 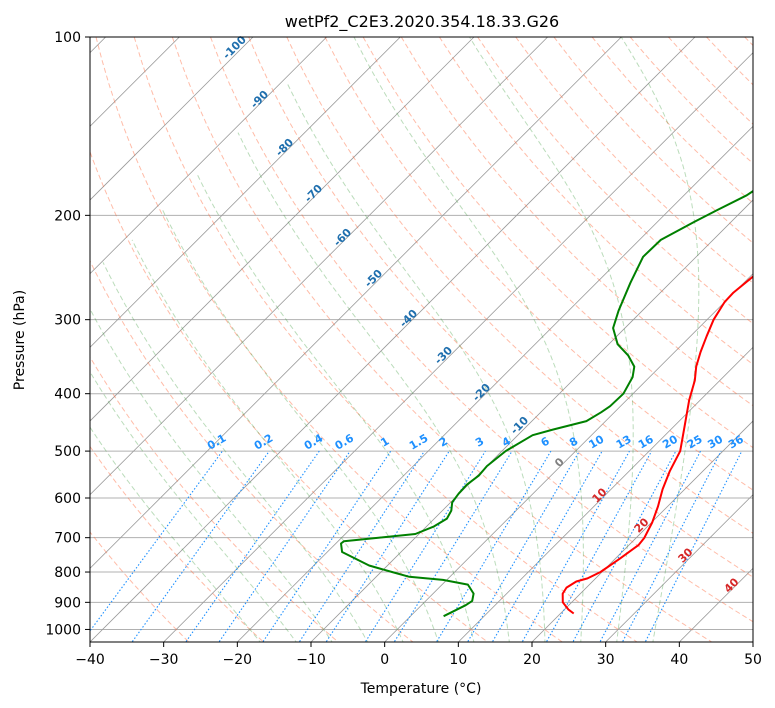 What do you see at coordinates (715, 441) in the screenshot?
I see `mixing-ratio-label: 30` at bounding box center [715, 441].